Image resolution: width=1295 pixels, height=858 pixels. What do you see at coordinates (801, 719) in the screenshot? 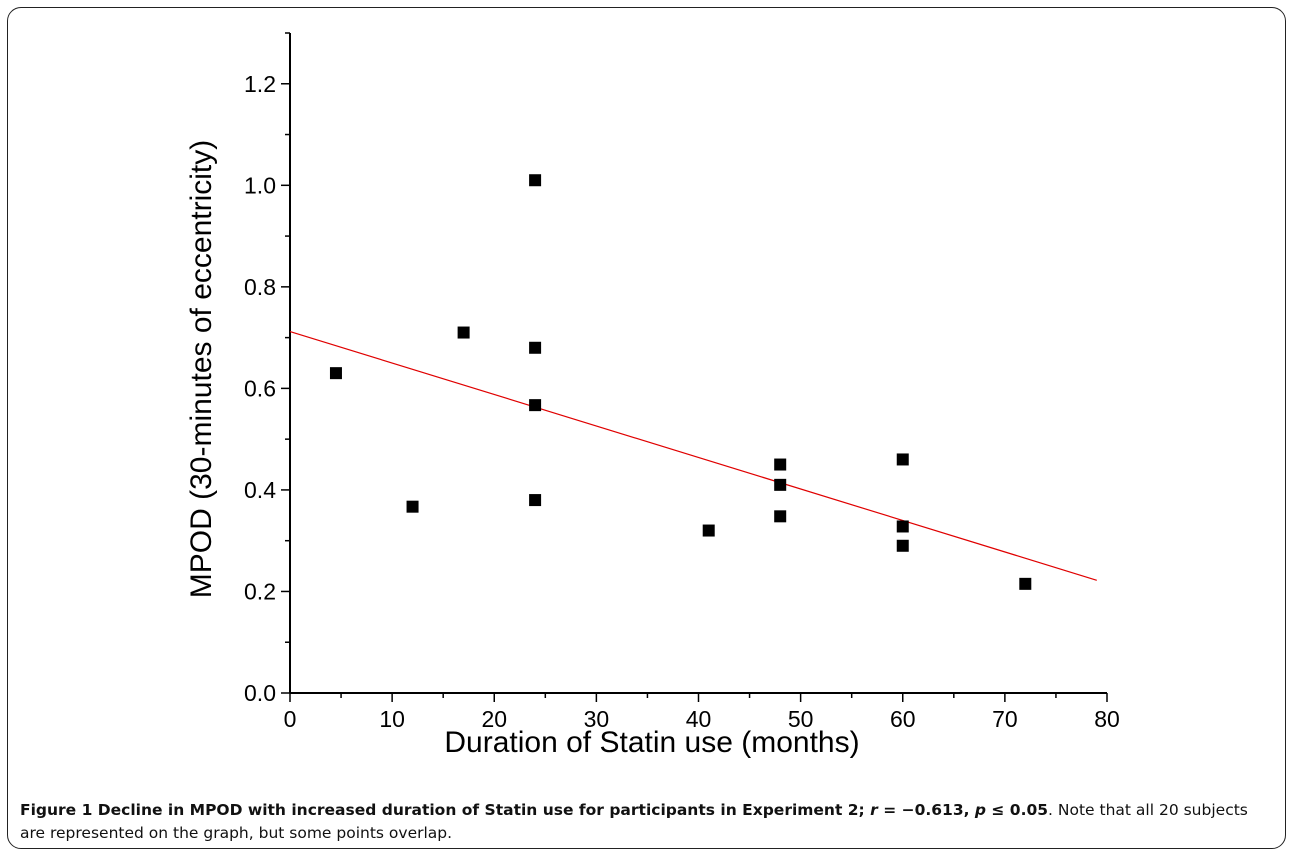
I see `x-tick-label: 50` at bounding box center [801, 719].